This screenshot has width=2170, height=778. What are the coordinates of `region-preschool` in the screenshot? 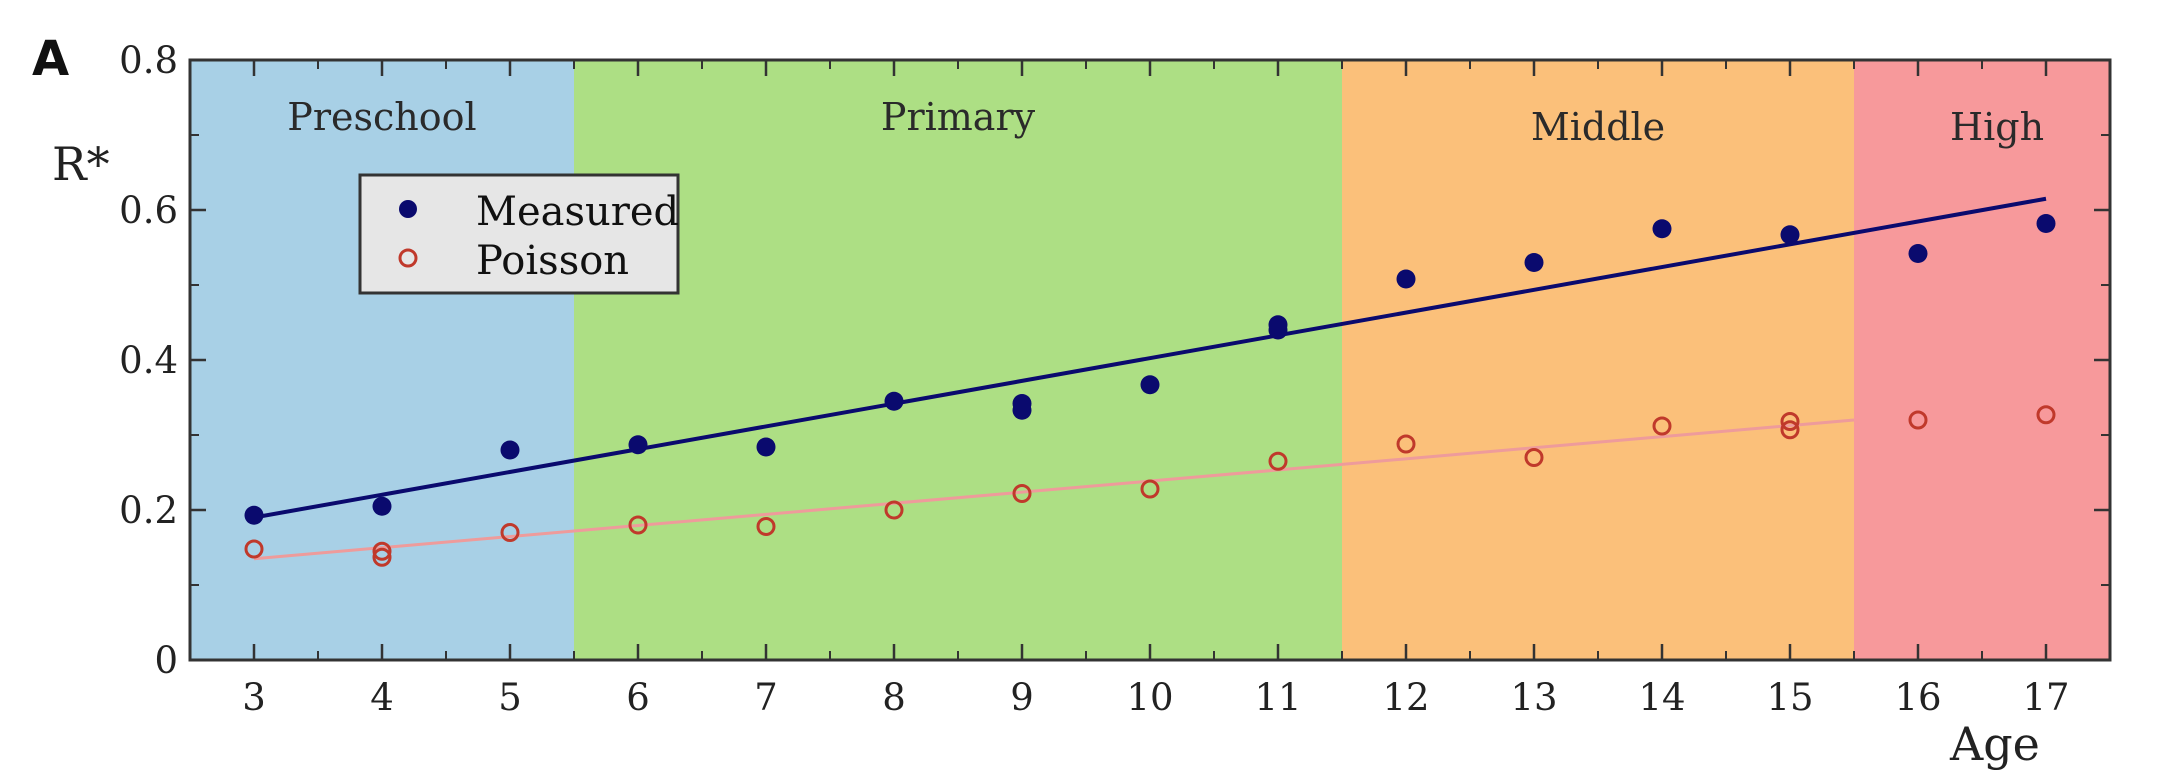 It's located at (382, 360).